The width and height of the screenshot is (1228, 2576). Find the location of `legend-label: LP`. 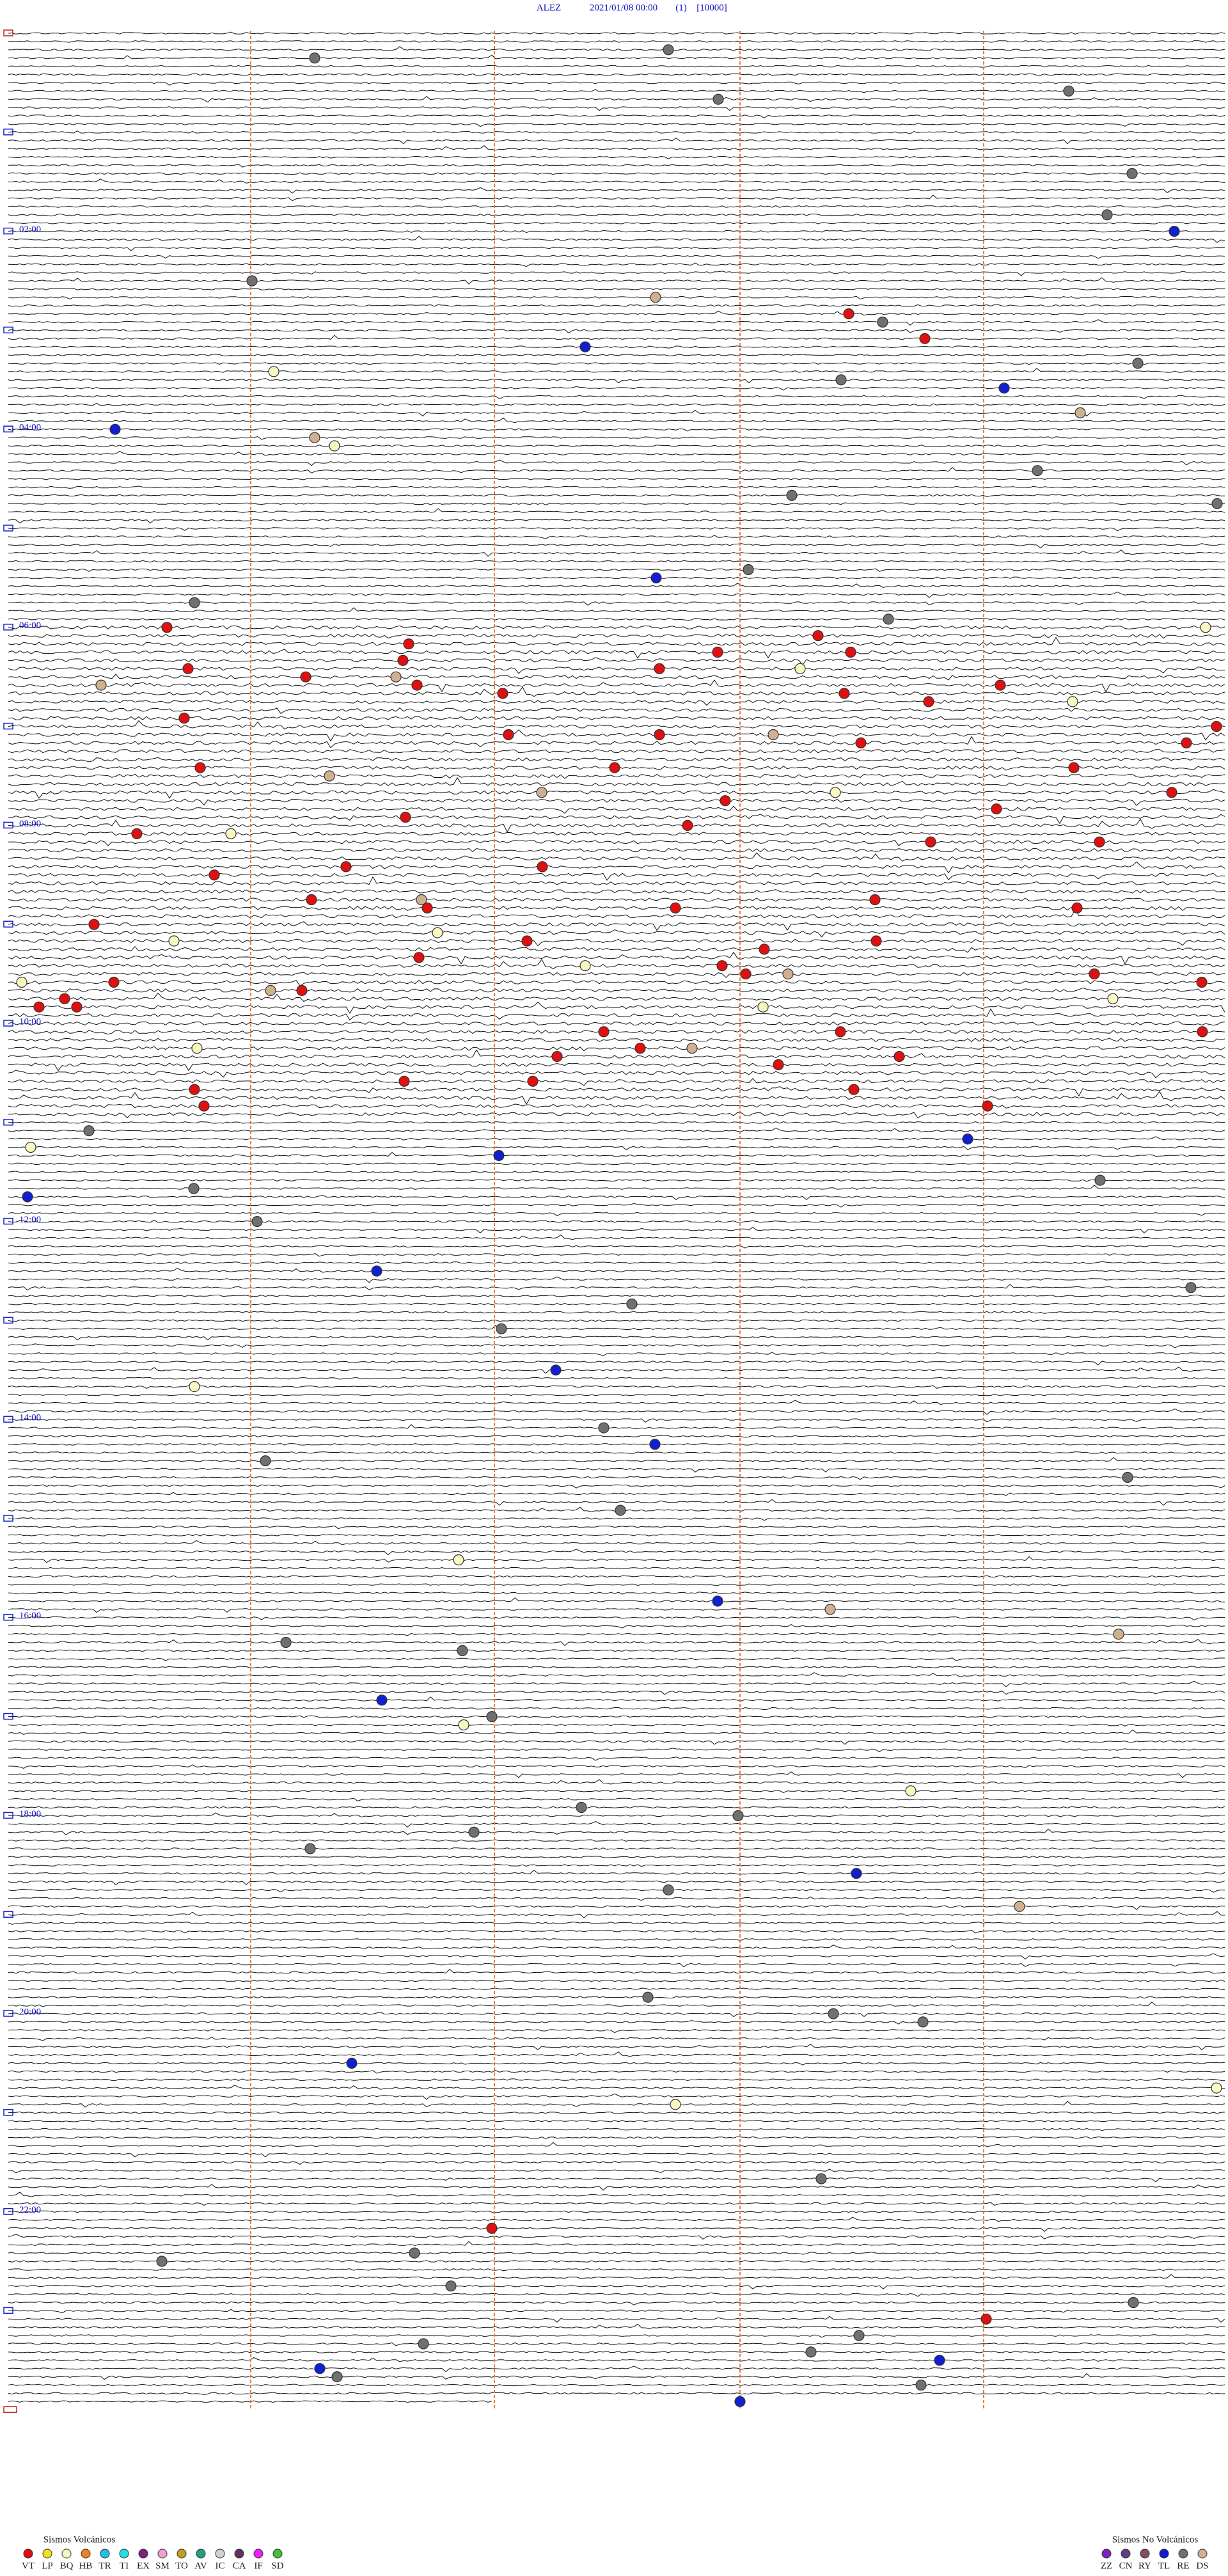

legend-label: LP is located at coordinates (47, 2566).